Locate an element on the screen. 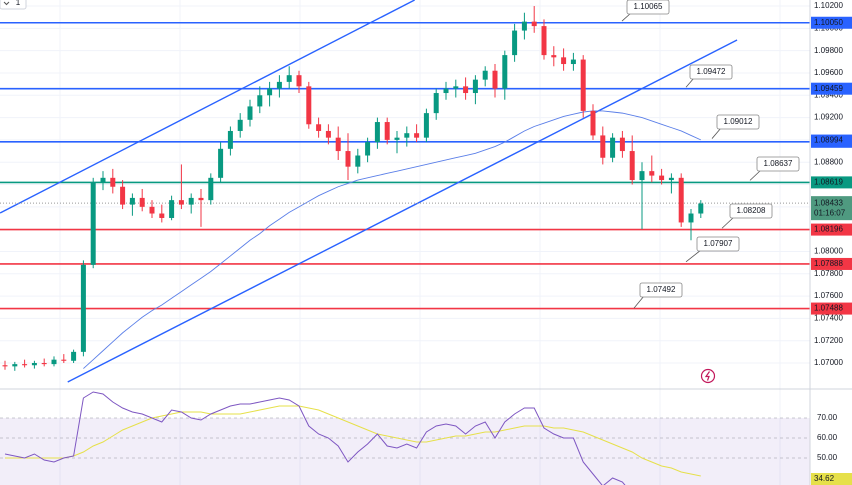 Image resolution: width=852 pixels, height=485 pixels. level-label: 1.07488 is located at coordinates (828, 308).